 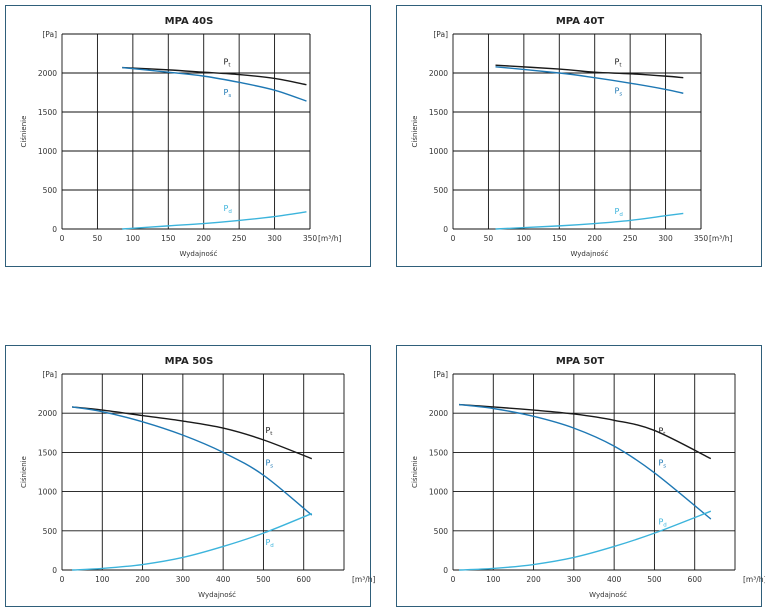 What do you see at coordinates (189, 21) in the screenshot?
I see `chart-title: MPA 40S` at bounding box center [189, 21].